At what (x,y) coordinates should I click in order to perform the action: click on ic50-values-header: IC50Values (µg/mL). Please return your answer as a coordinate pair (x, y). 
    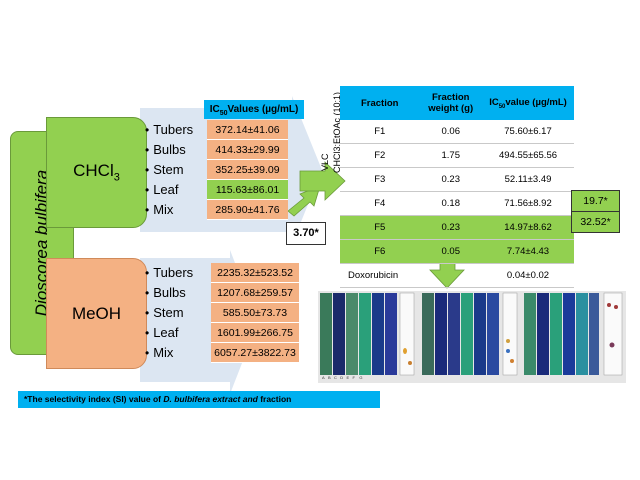
    Looking at the image, I should click on (254, 109).